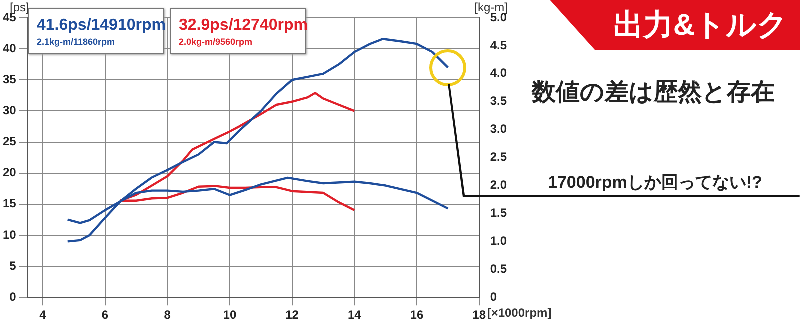  I want to click on y-tick-label: 0, so click(13, 297).